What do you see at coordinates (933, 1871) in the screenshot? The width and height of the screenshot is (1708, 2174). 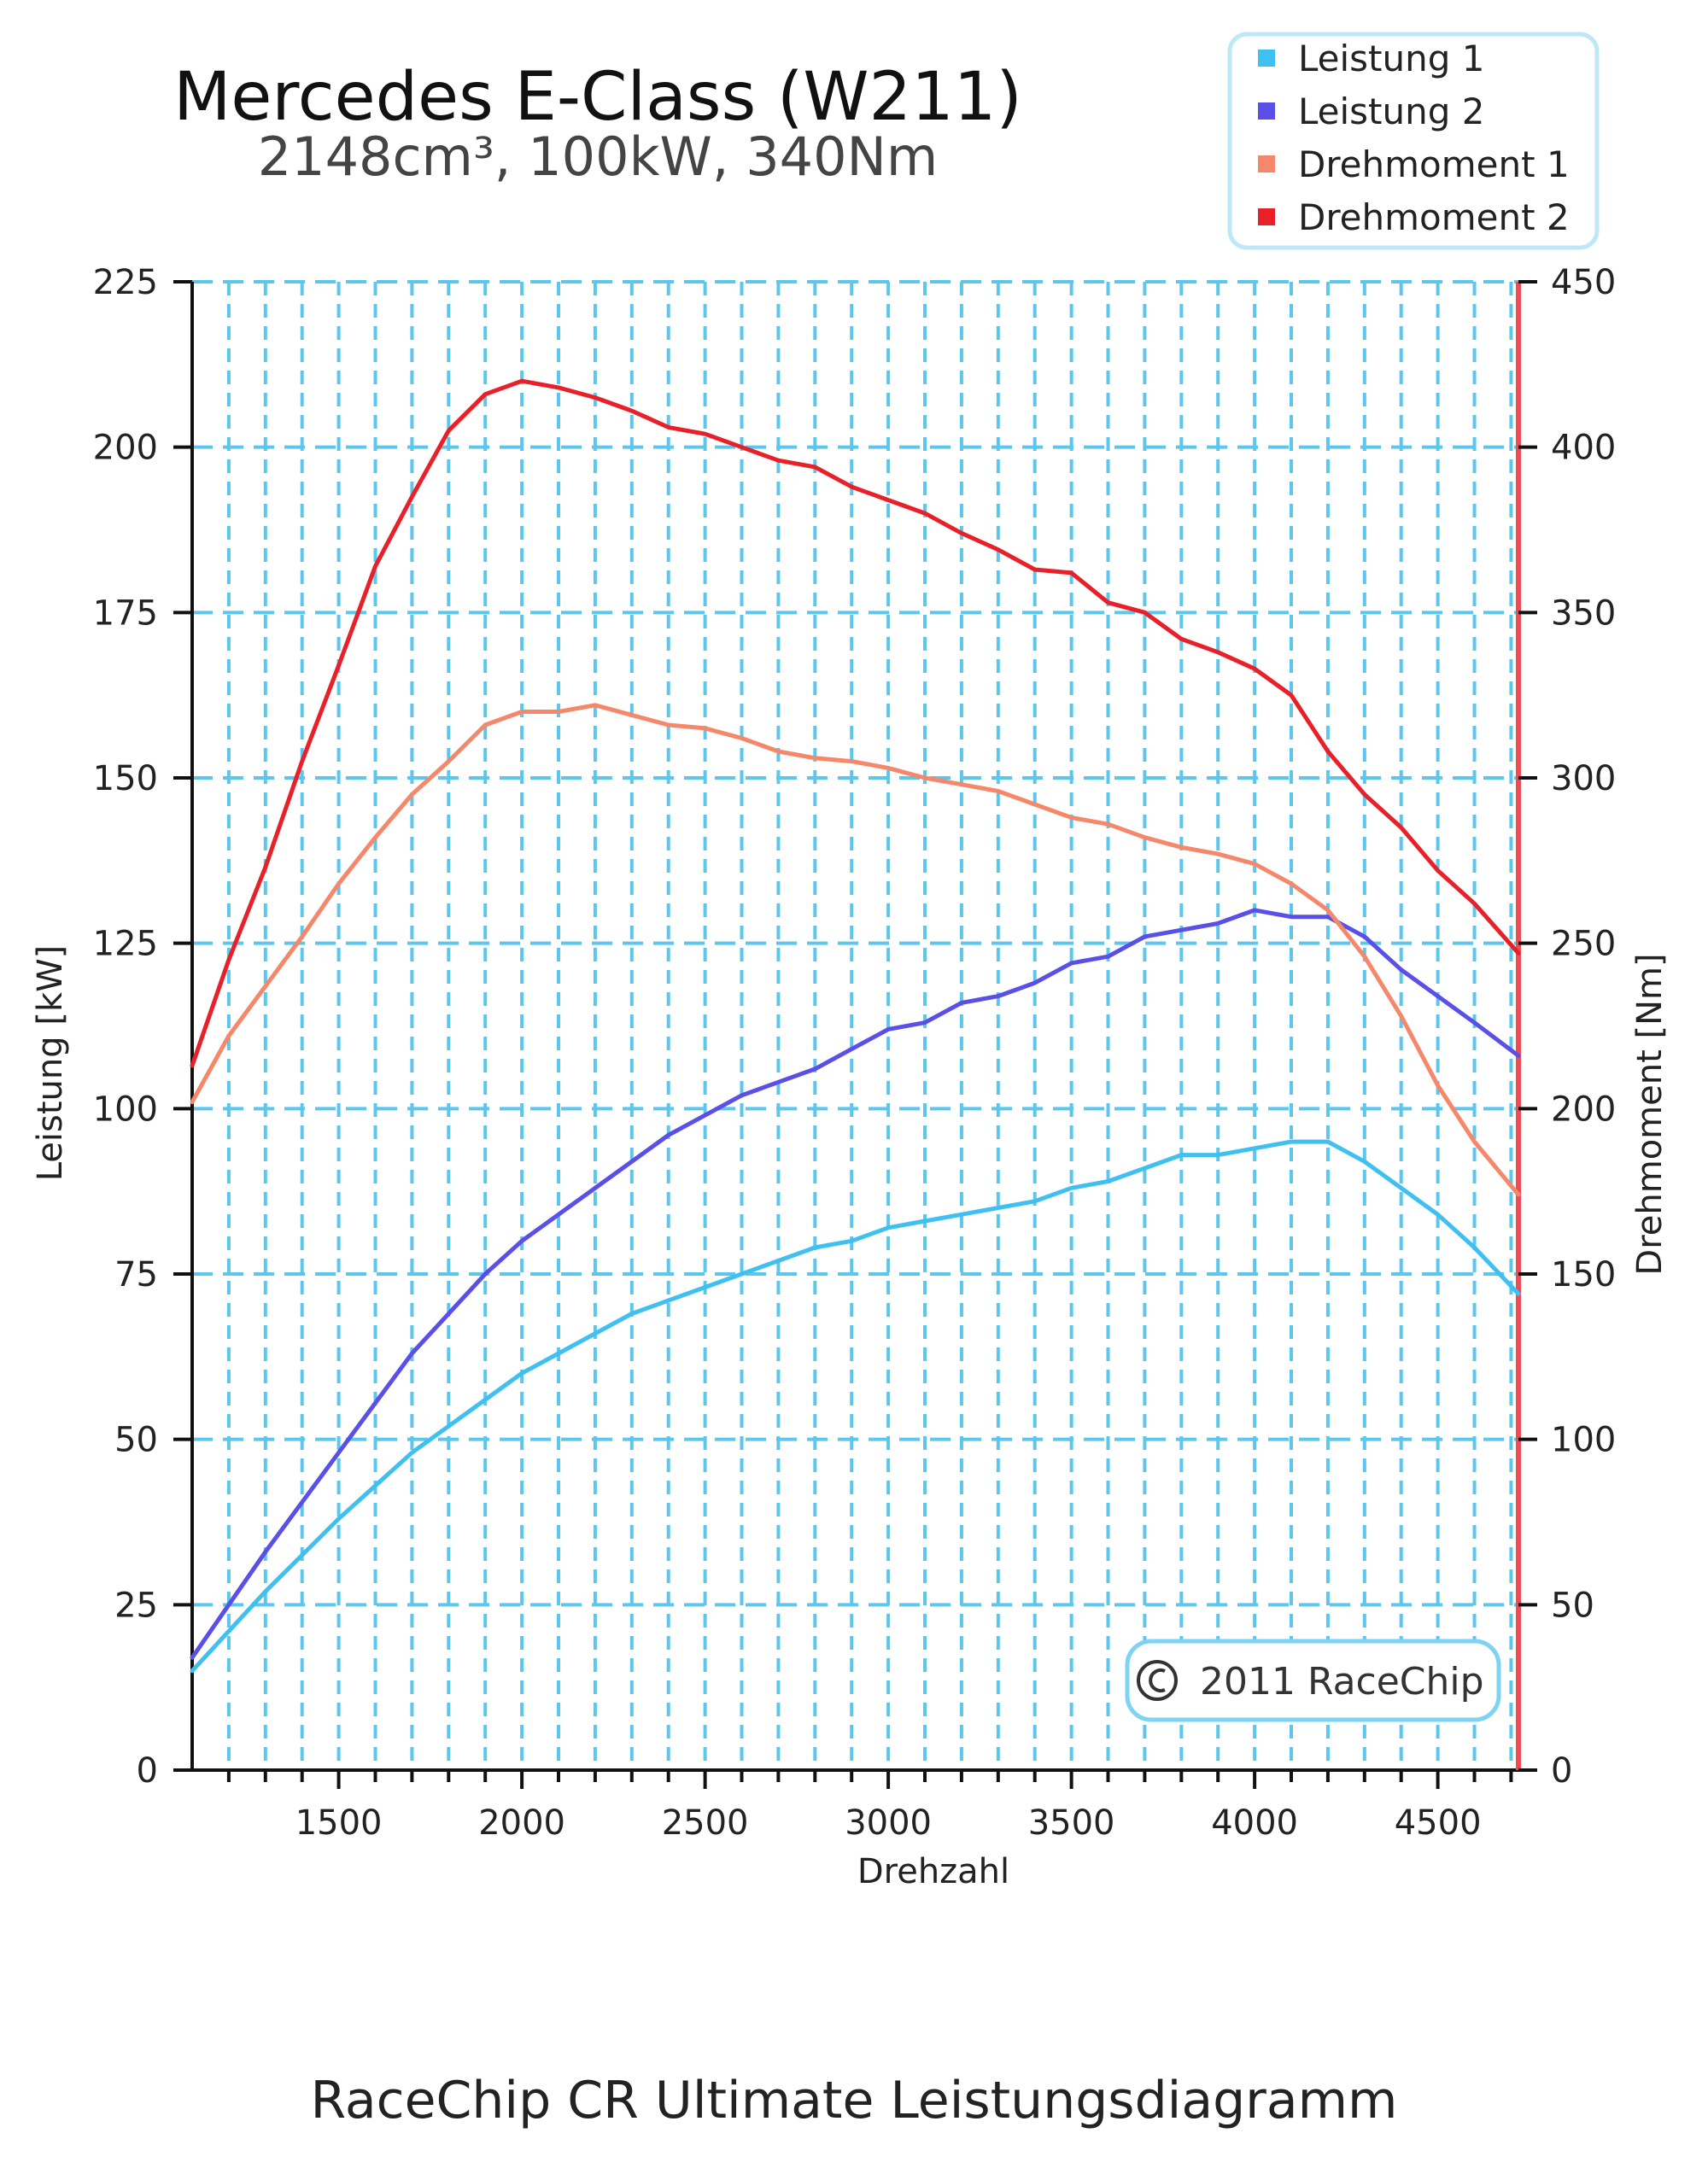 I see `x-axis-label: Drehzahl` at bounding box center [933, 1871].